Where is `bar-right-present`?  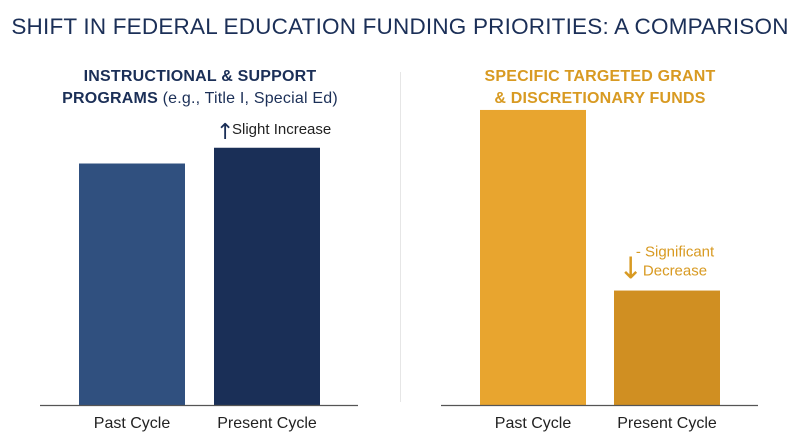
bar-right-present is located at coordinates (667, 347).